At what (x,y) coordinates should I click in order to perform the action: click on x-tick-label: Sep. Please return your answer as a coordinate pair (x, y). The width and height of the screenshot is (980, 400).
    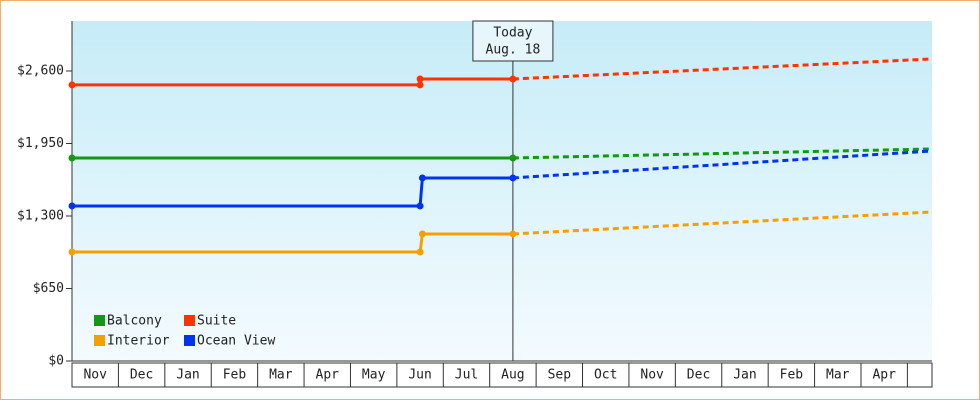
    Looking at the image, I should click on (560, 375).